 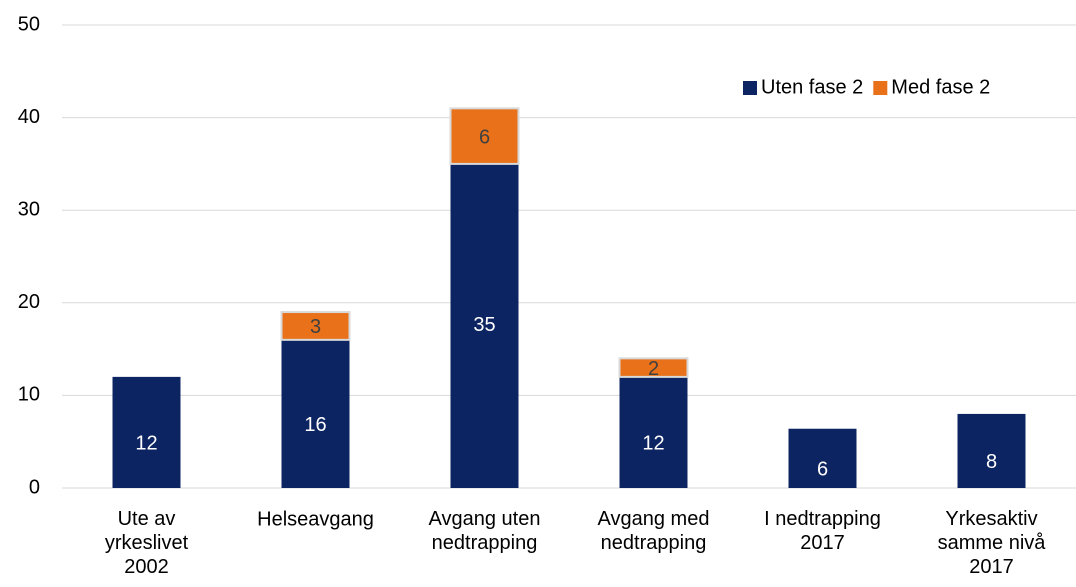 What do you see at coordinates (29, 302) in the screenshot?
I see `y-tick-label: 20` at bounding box center [29, 302].